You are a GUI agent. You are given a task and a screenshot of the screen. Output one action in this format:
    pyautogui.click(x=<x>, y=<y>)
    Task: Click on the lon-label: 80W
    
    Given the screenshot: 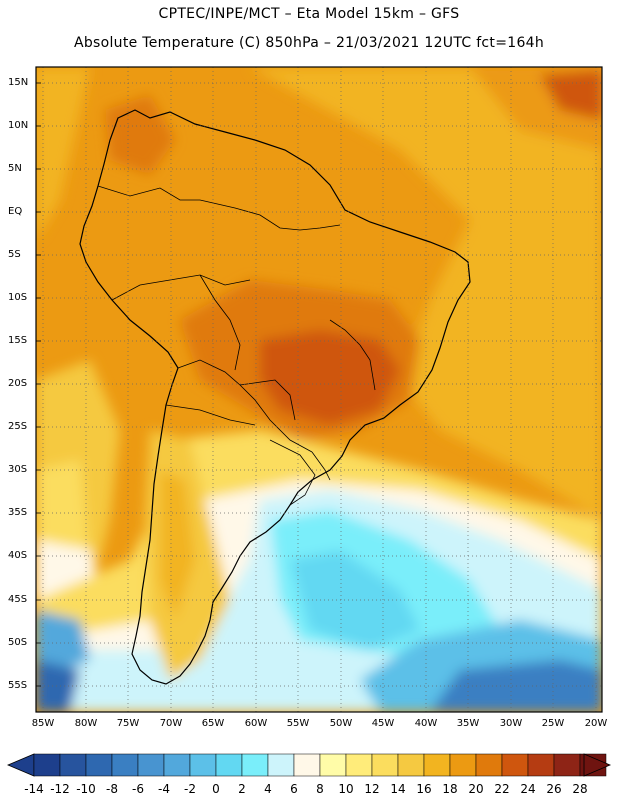 What is the action you would take?
    pyautogui.click(x=86, y=723)
    